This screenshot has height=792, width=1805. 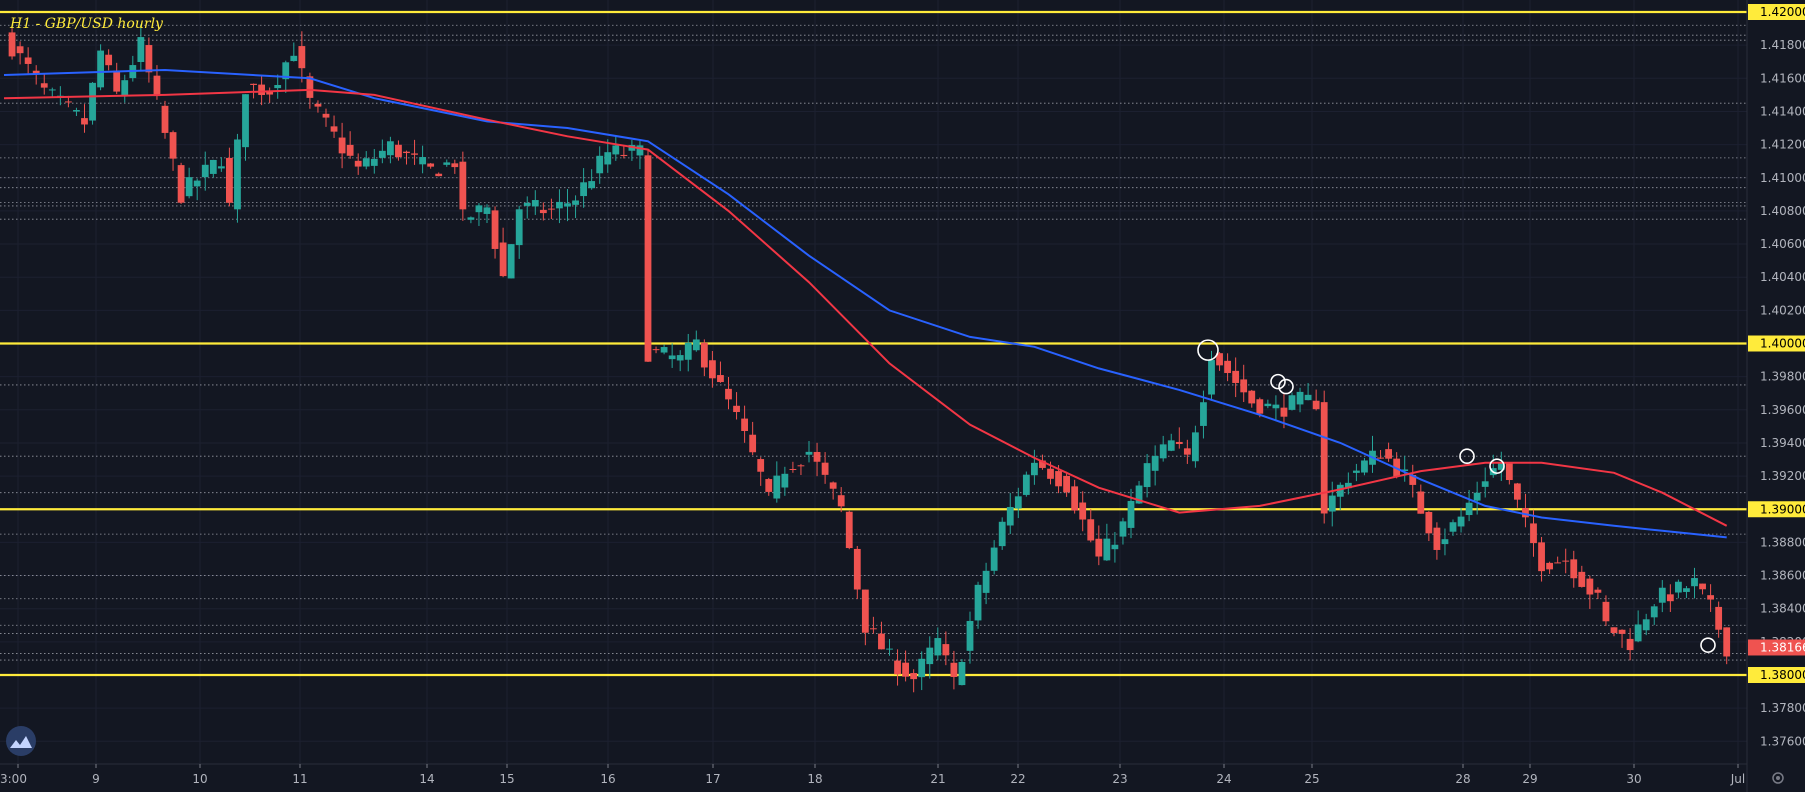 What do you see at coordinates (13, 779) in the screenshot?
I see `x-tick-label: 3:00` at bounding box center [13, 779].